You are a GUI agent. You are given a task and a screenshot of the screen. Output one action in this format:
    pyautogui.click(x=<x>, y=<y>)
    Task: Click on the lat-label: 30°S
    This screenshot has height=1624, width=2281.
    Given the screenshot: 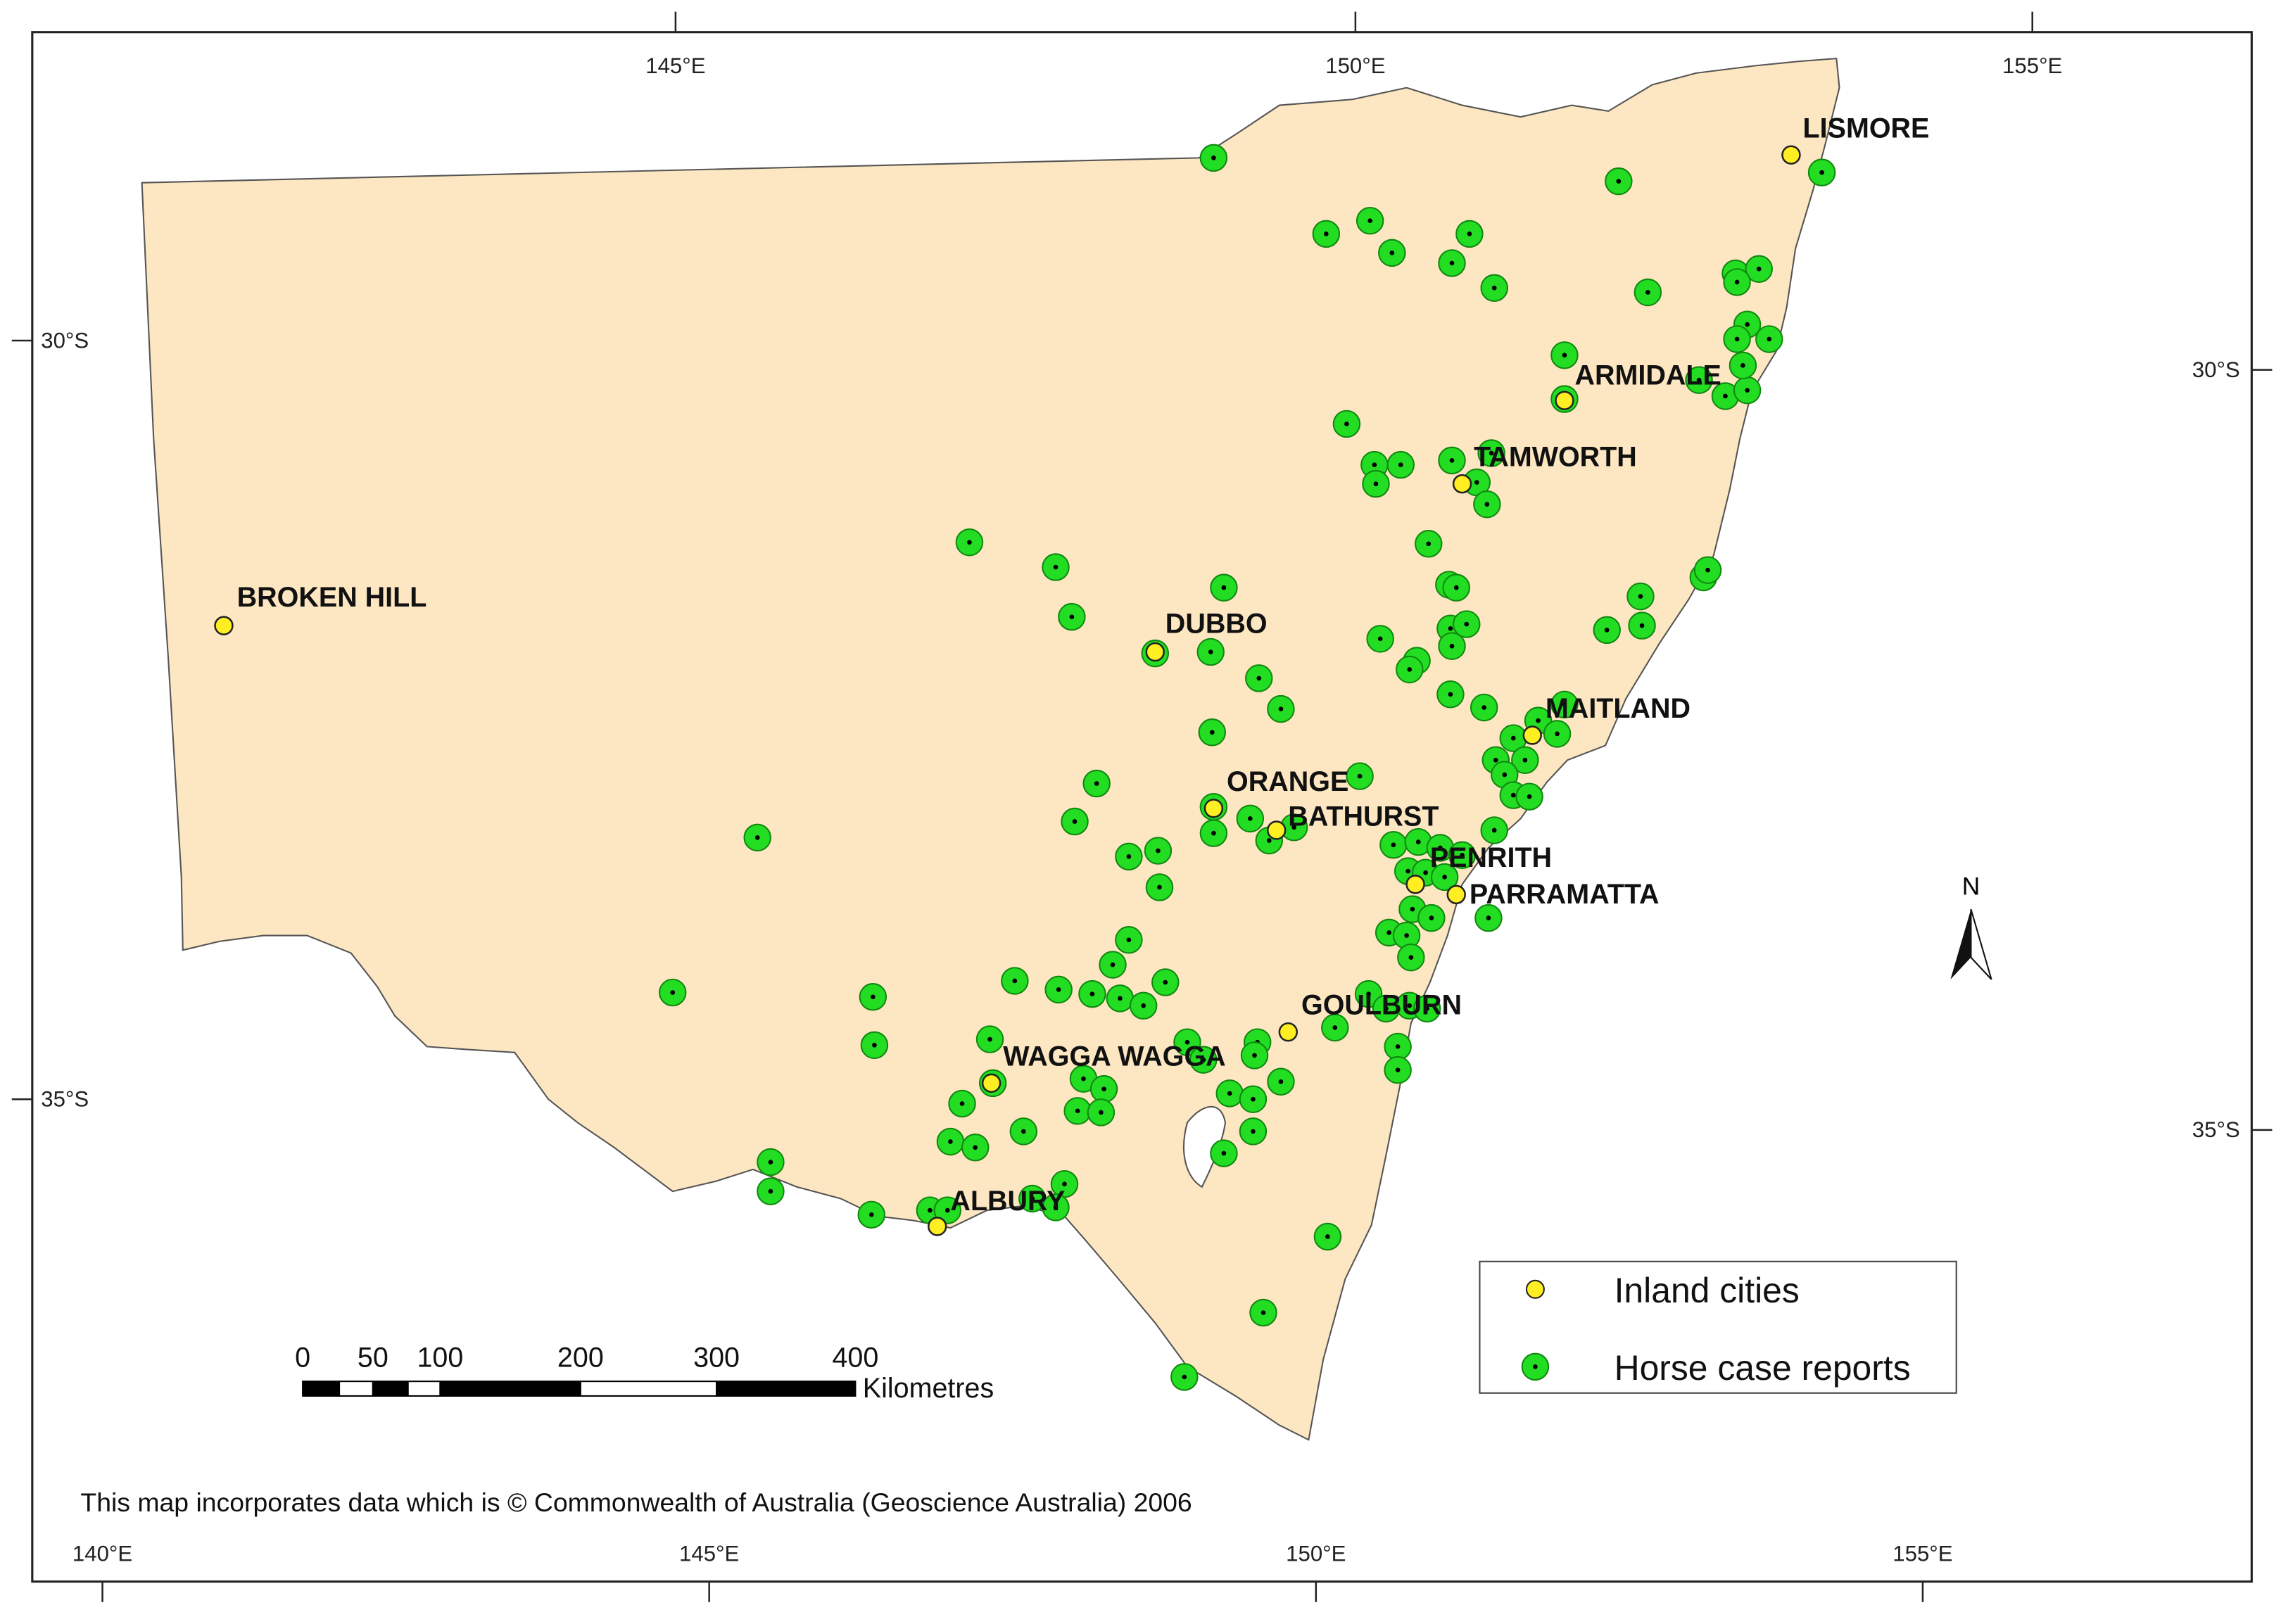 What is the action you would take?
    pyautogui.click(x=65, y=340)
    